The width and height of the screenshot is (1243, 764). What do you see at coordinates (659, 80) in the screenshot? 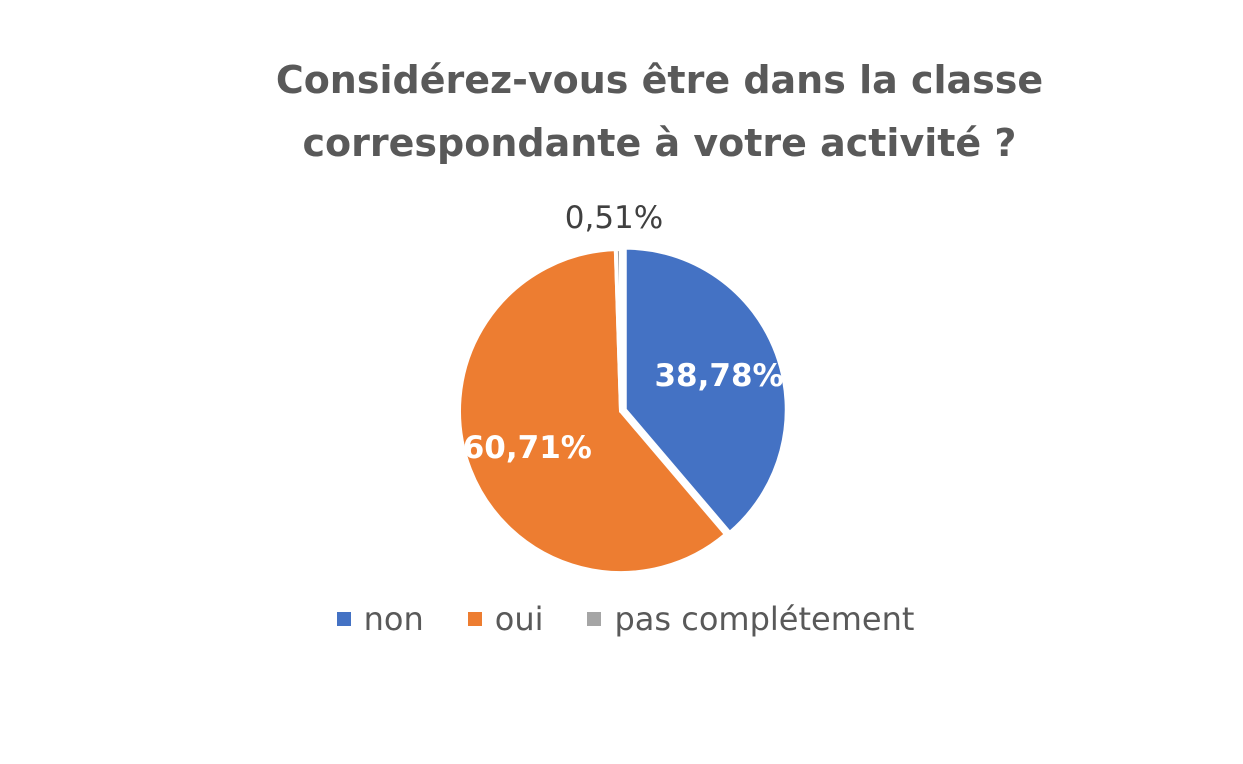
I see `chart-title-line-1: Considérez-vous être dans la classe` at bounding box center [659, 80].